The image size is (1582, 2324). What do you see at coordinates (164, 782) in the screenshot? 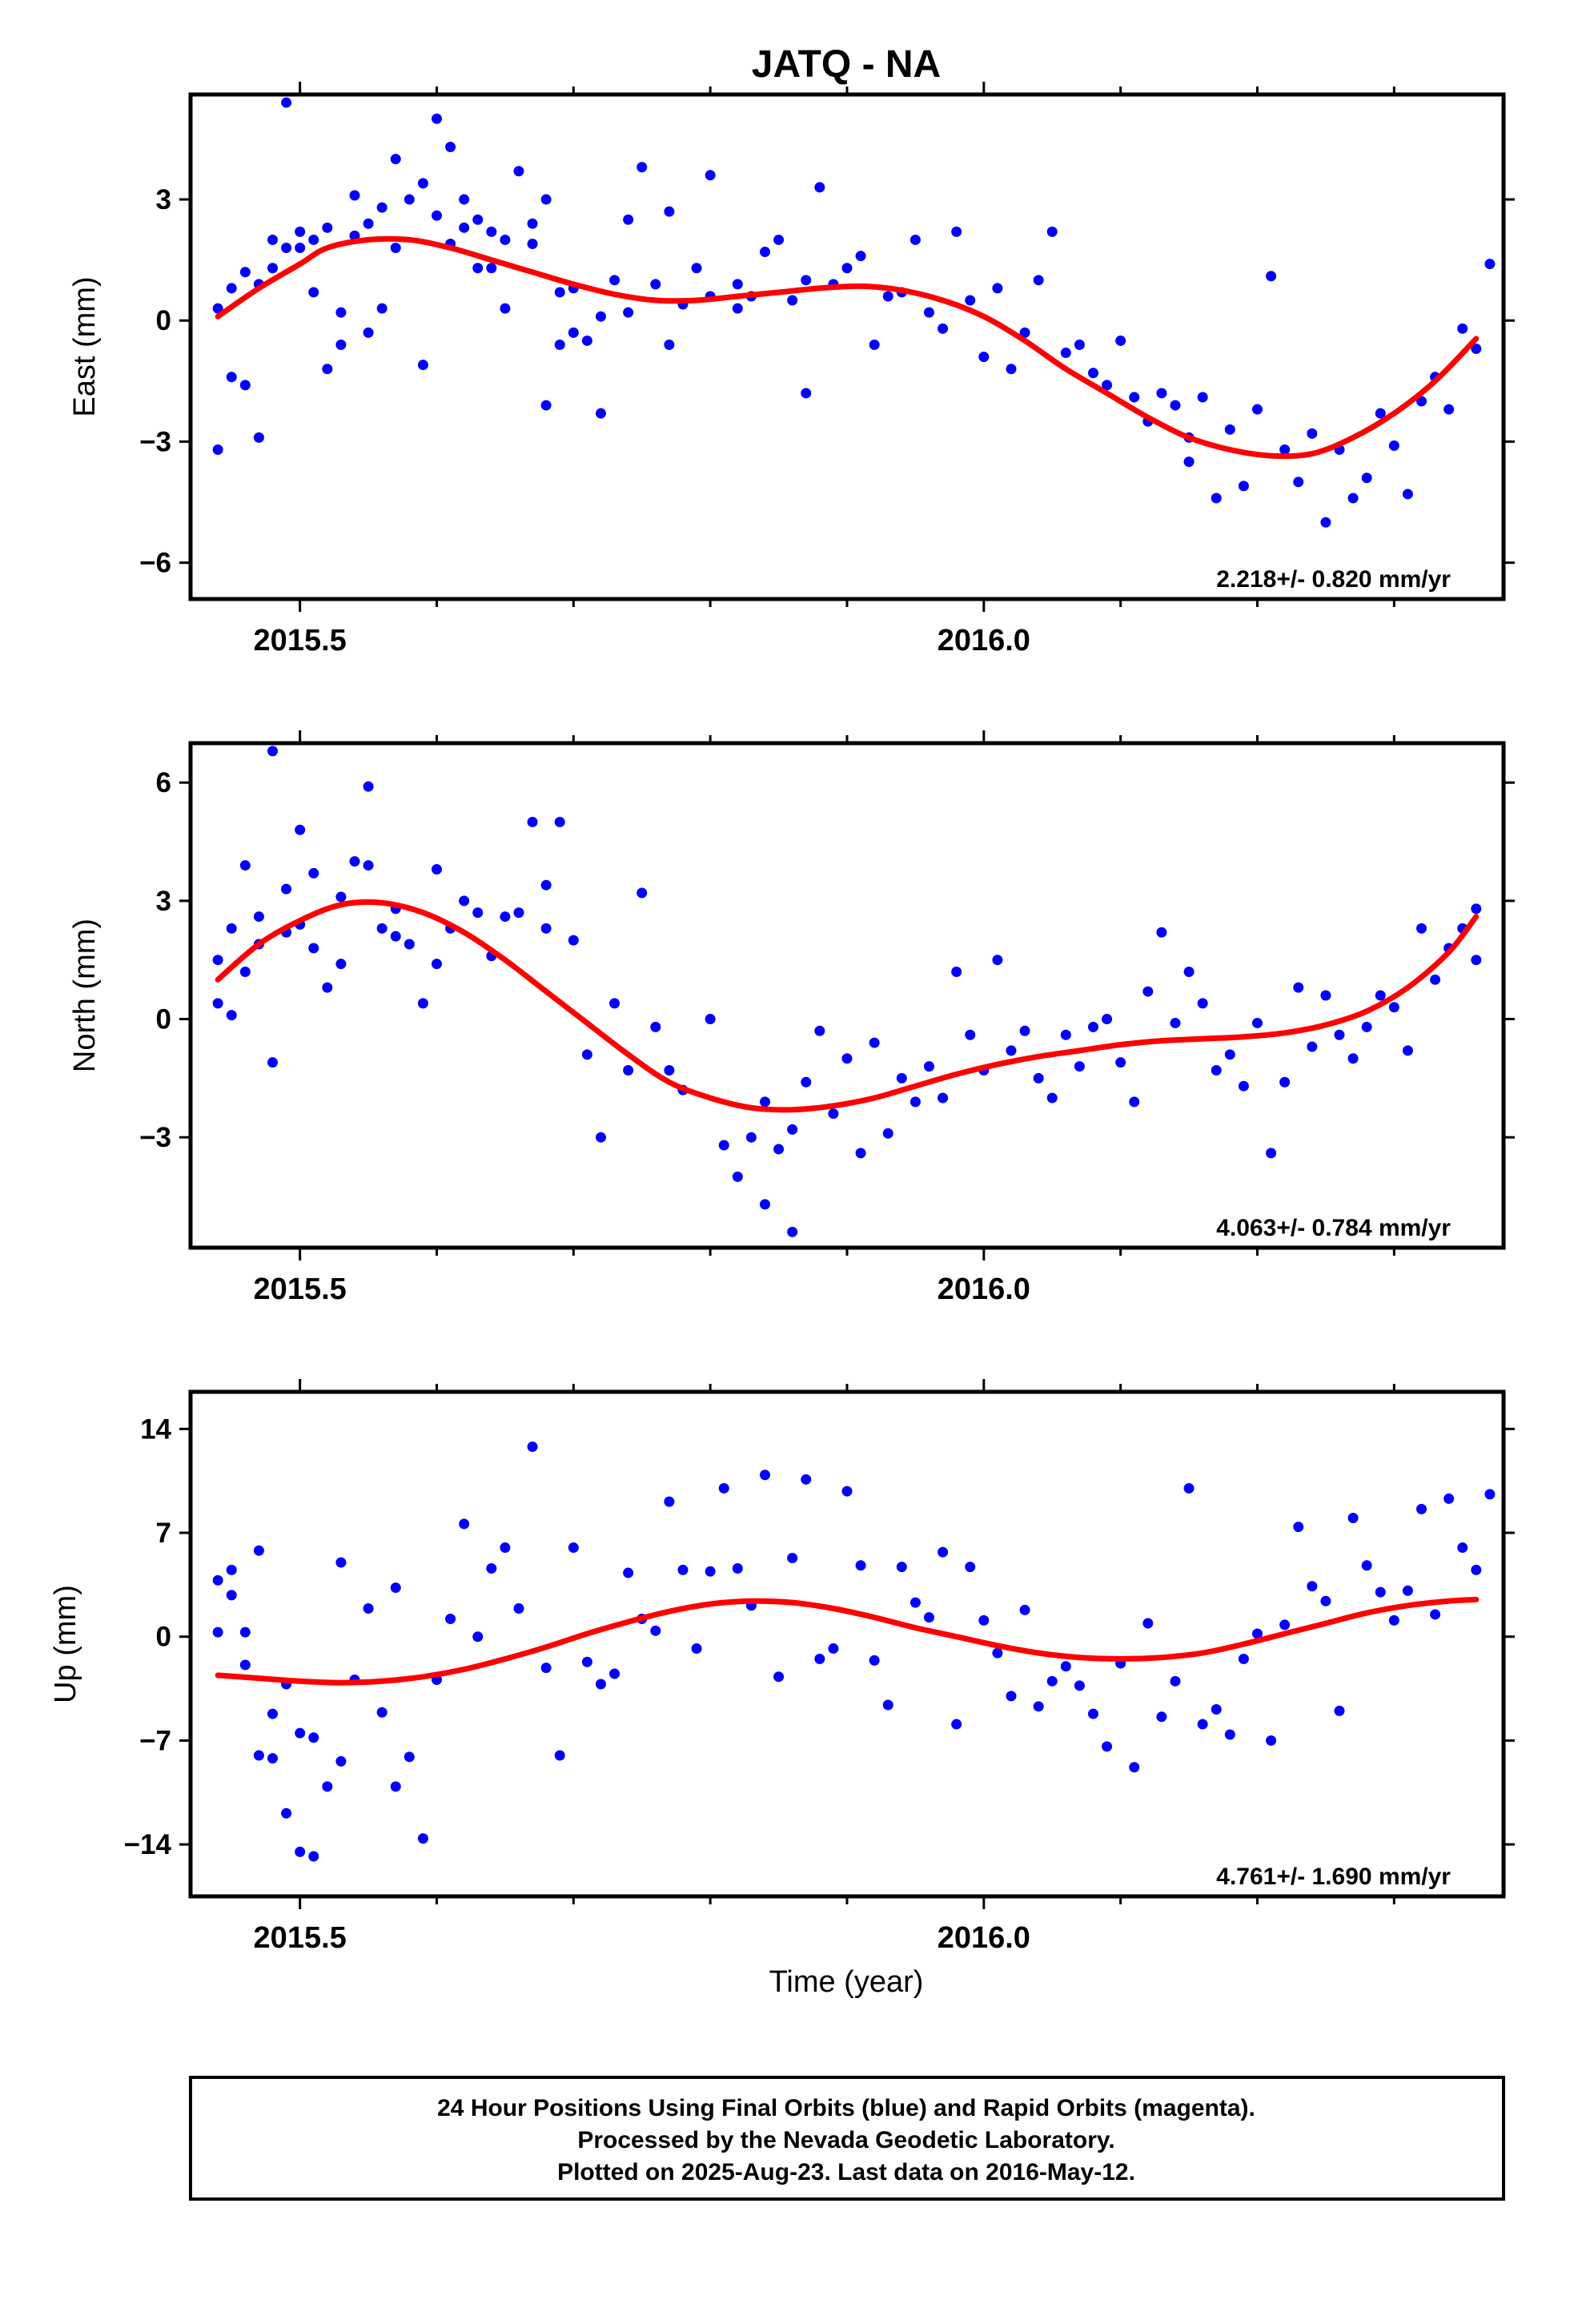
I see `north-ytick-label: 6` at bounding box center [164, 782].